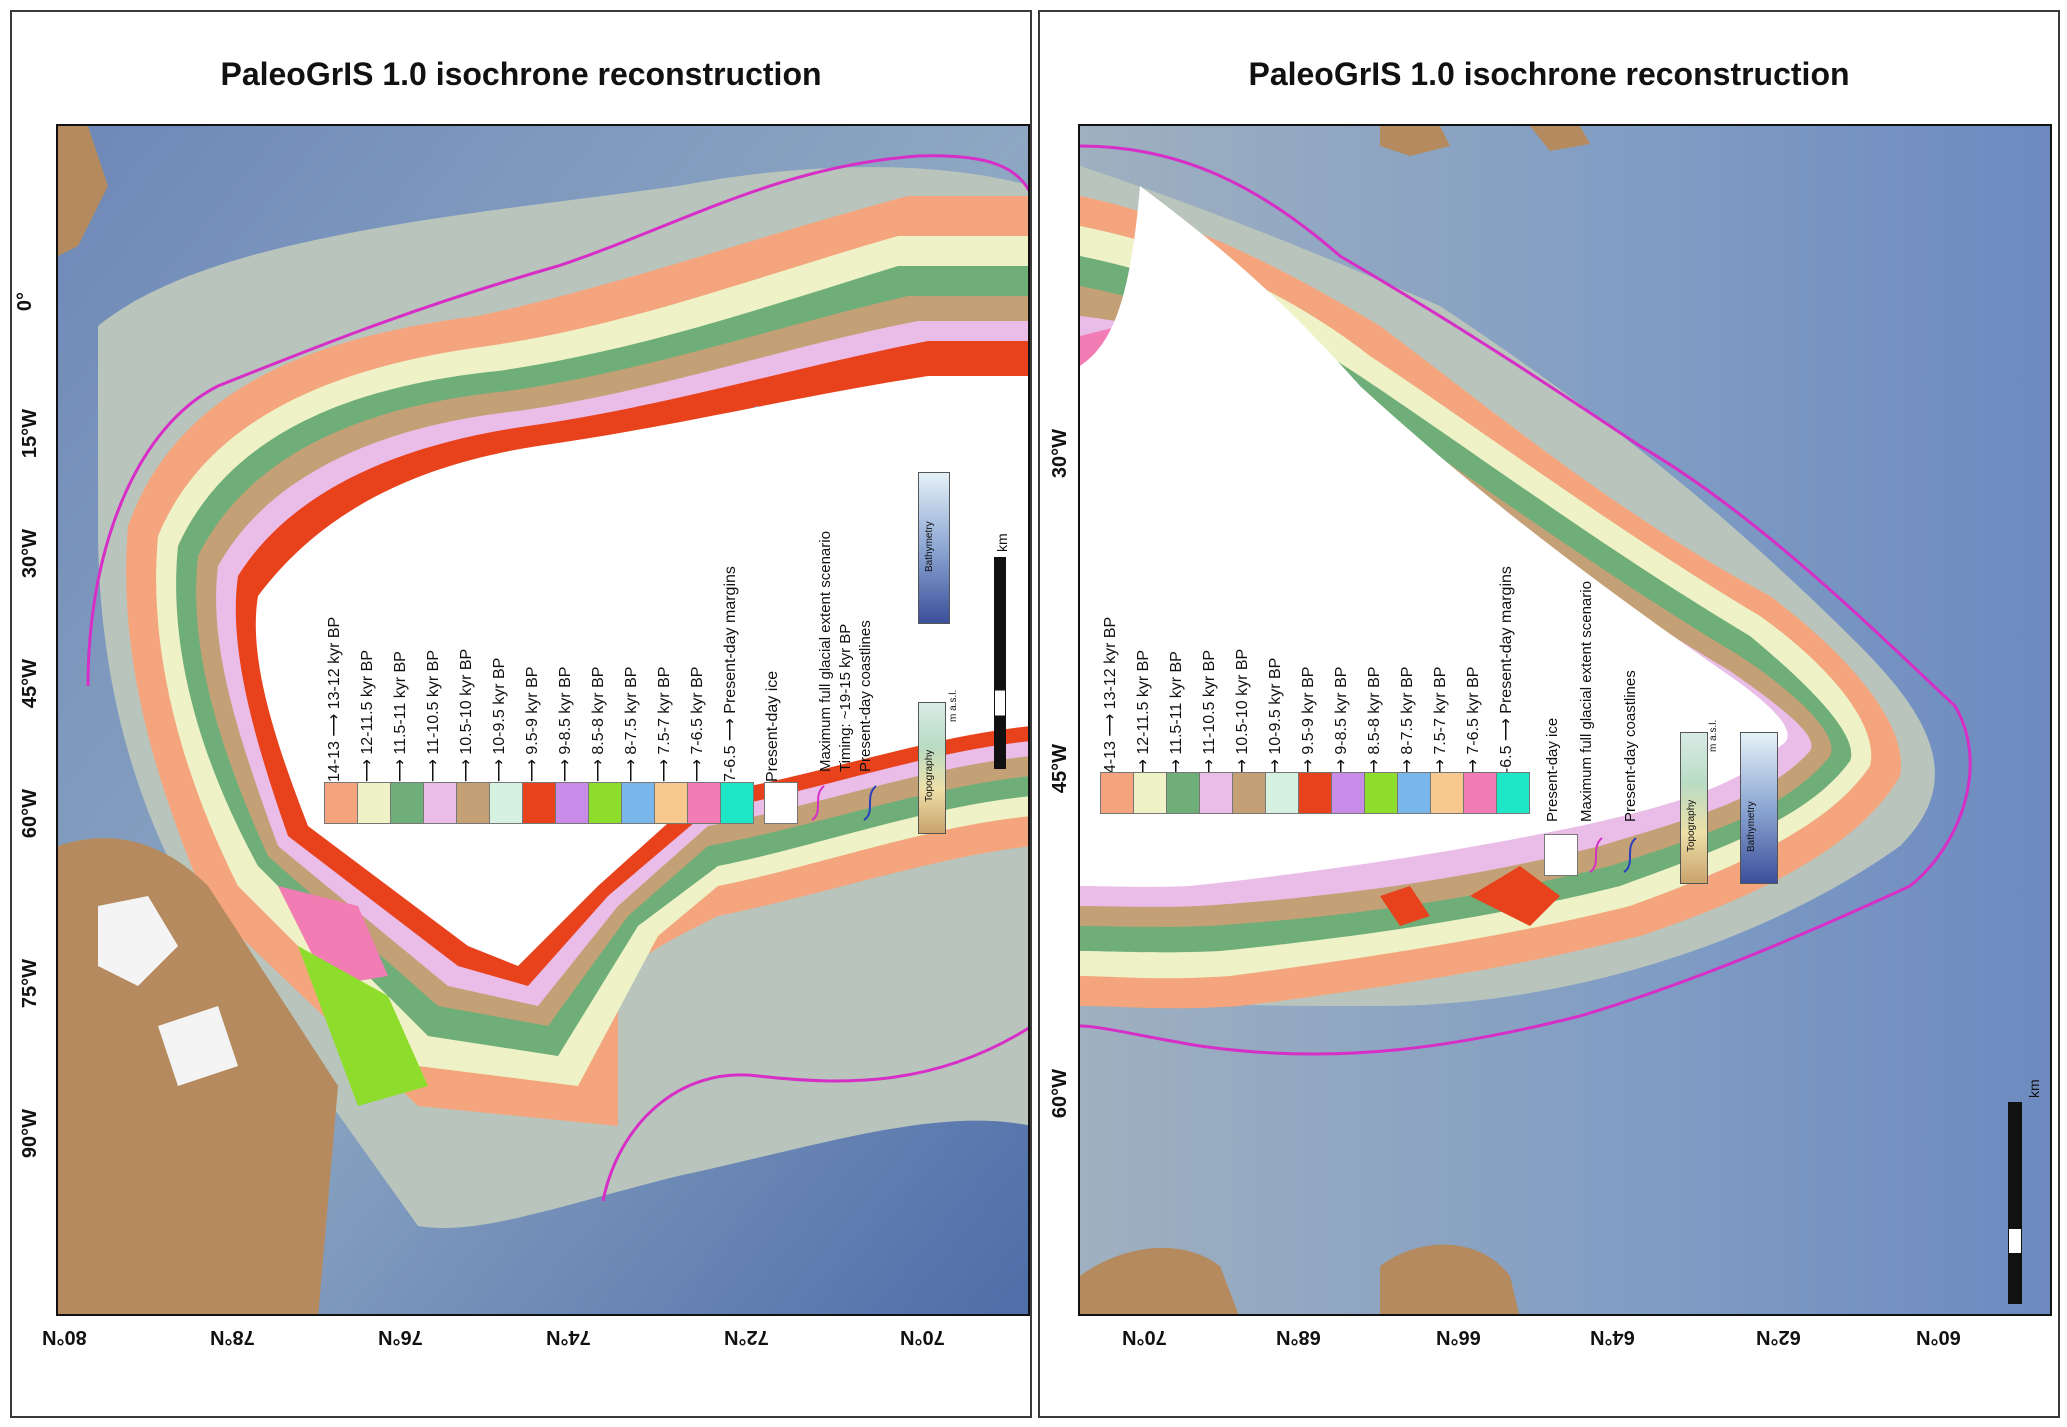 The width and height of the screenshot is (2067, 1427). Describe the element at coordinates (1473, 724) in the screenshot. I see `legend-iso-label-12: ⟶ 7-6.5 kyr BP` at that location.